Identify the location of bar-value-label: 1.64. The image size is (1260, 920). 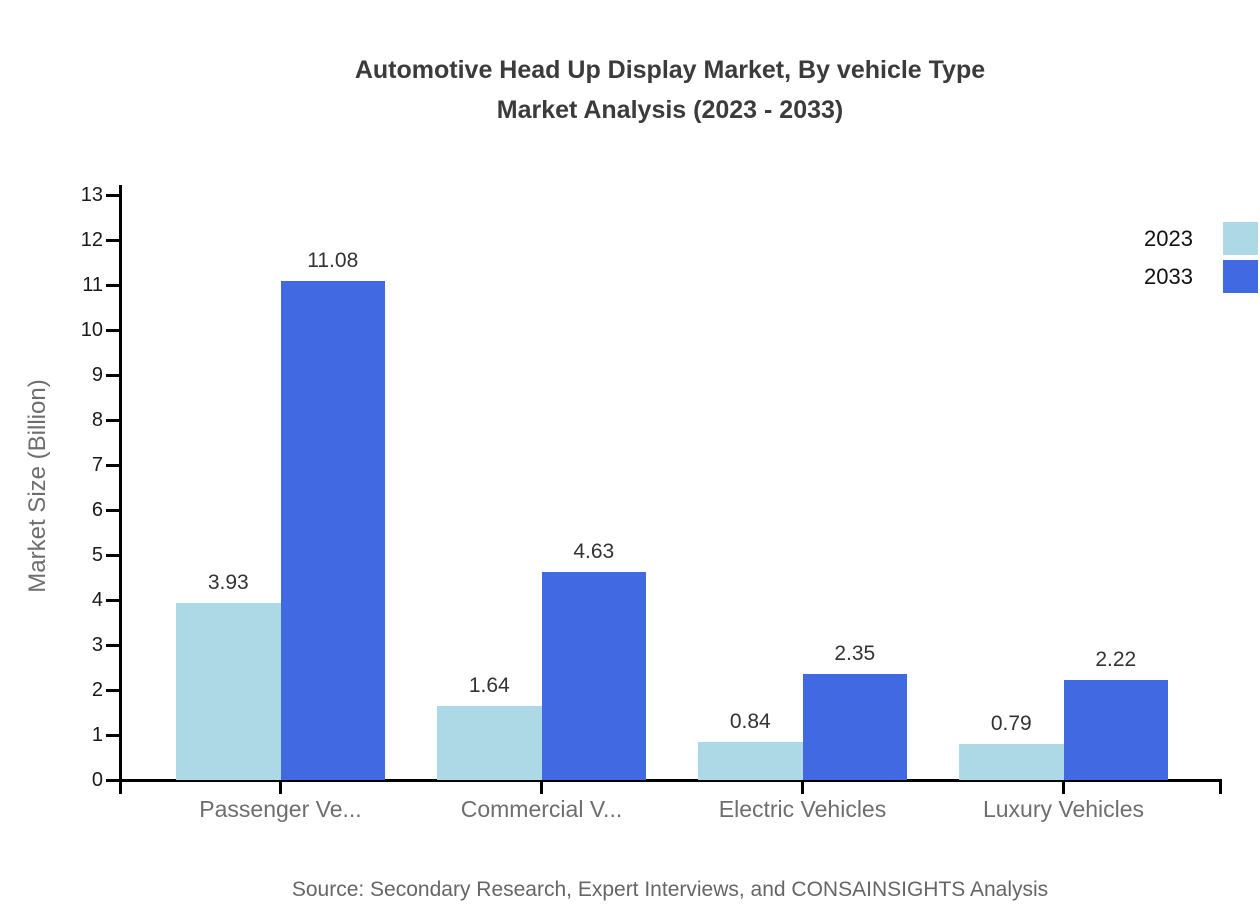
(489, 686).